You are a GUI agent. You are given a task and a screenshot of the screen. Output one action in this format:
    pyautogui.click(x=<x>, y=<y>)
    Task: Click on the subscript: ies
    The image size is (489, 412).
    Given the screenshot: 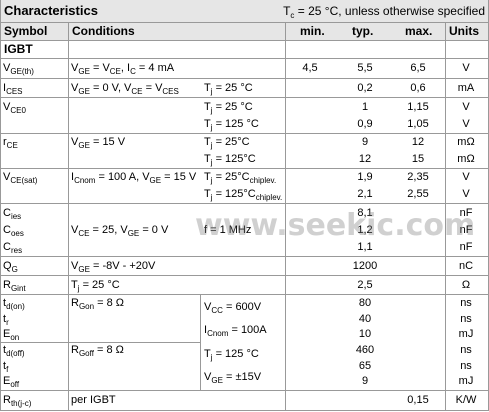 What is the action you would take?
    pyautogui.click(x=16, y=216)
    